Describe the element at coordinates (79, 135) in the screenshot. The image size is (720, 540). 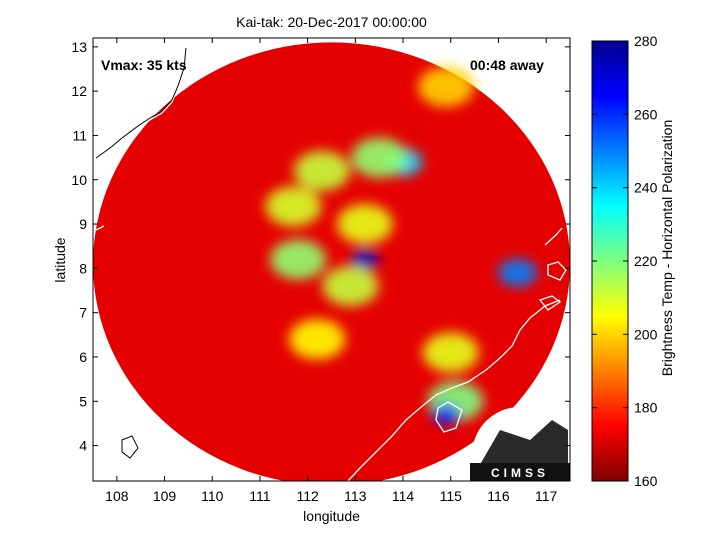
I see `y-tick-label: 11` at that location.